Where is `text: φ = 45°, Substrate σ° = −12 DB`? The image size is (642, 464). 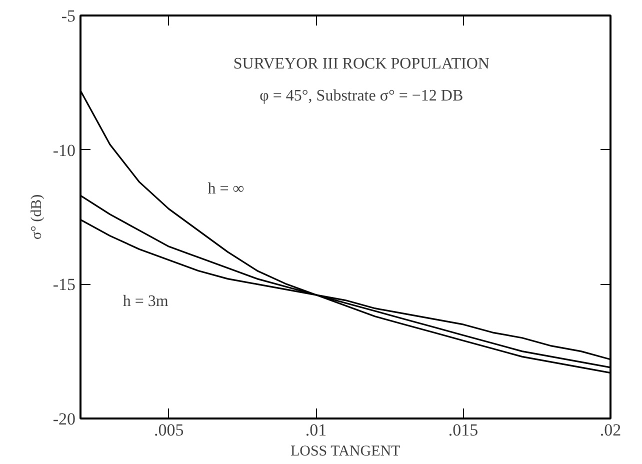
text: φ = 45°, Substrate σ° = −12 DB is located at coordinates (362, 96).